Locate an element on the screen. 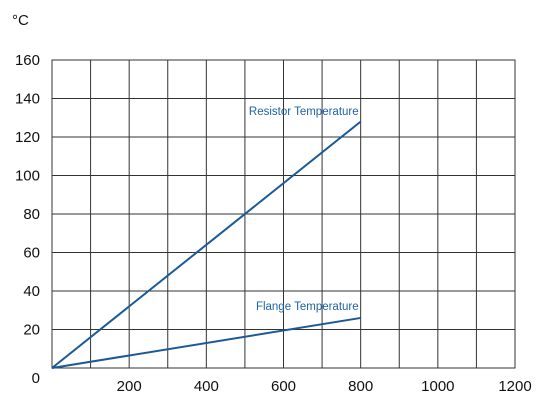 Image resolution: width=541 pixels, height=399 pixels. y-tick-label: 140 is located at coordinates (27, 99).